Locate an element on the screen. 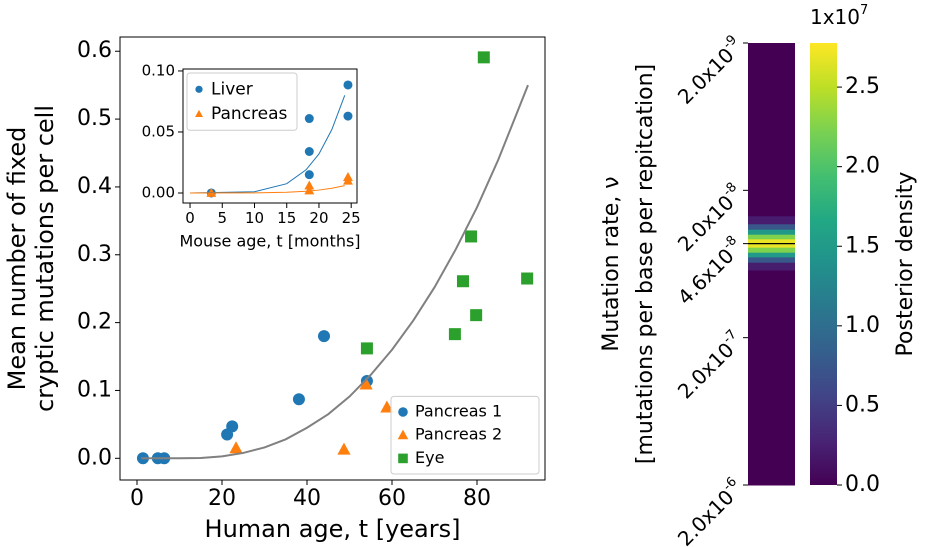  legend-label: Eye is located at coordinates (429, 457).